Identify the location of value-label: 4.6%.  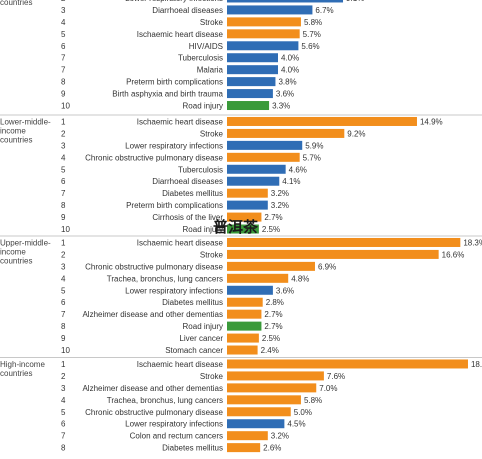
(298, 169).